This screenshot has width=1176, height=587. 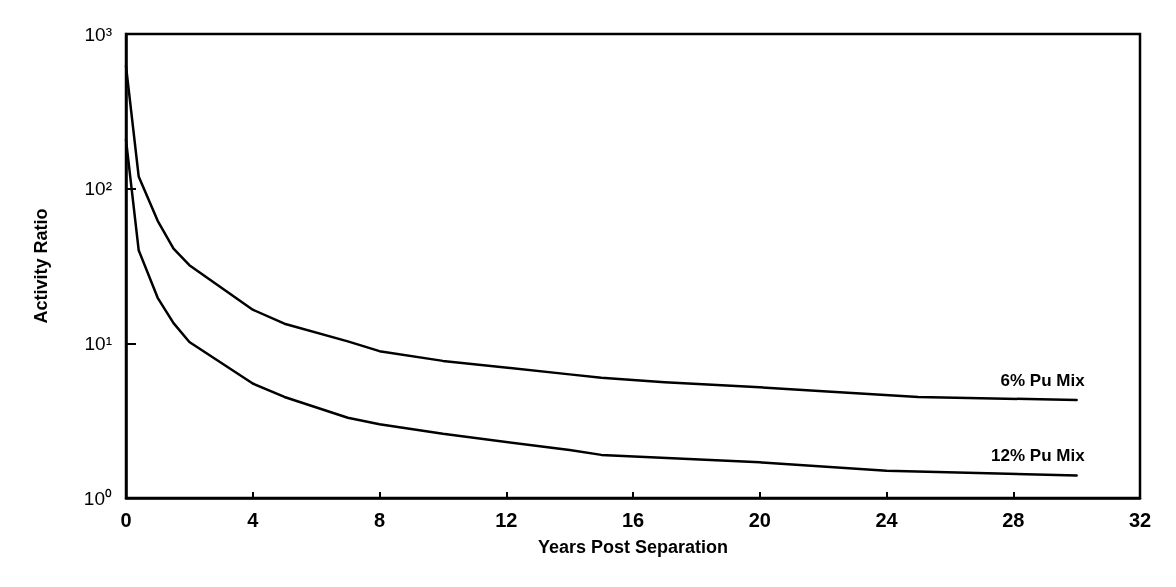 I want to click on x-tick-label: 32, so click(x=1140, y=520).